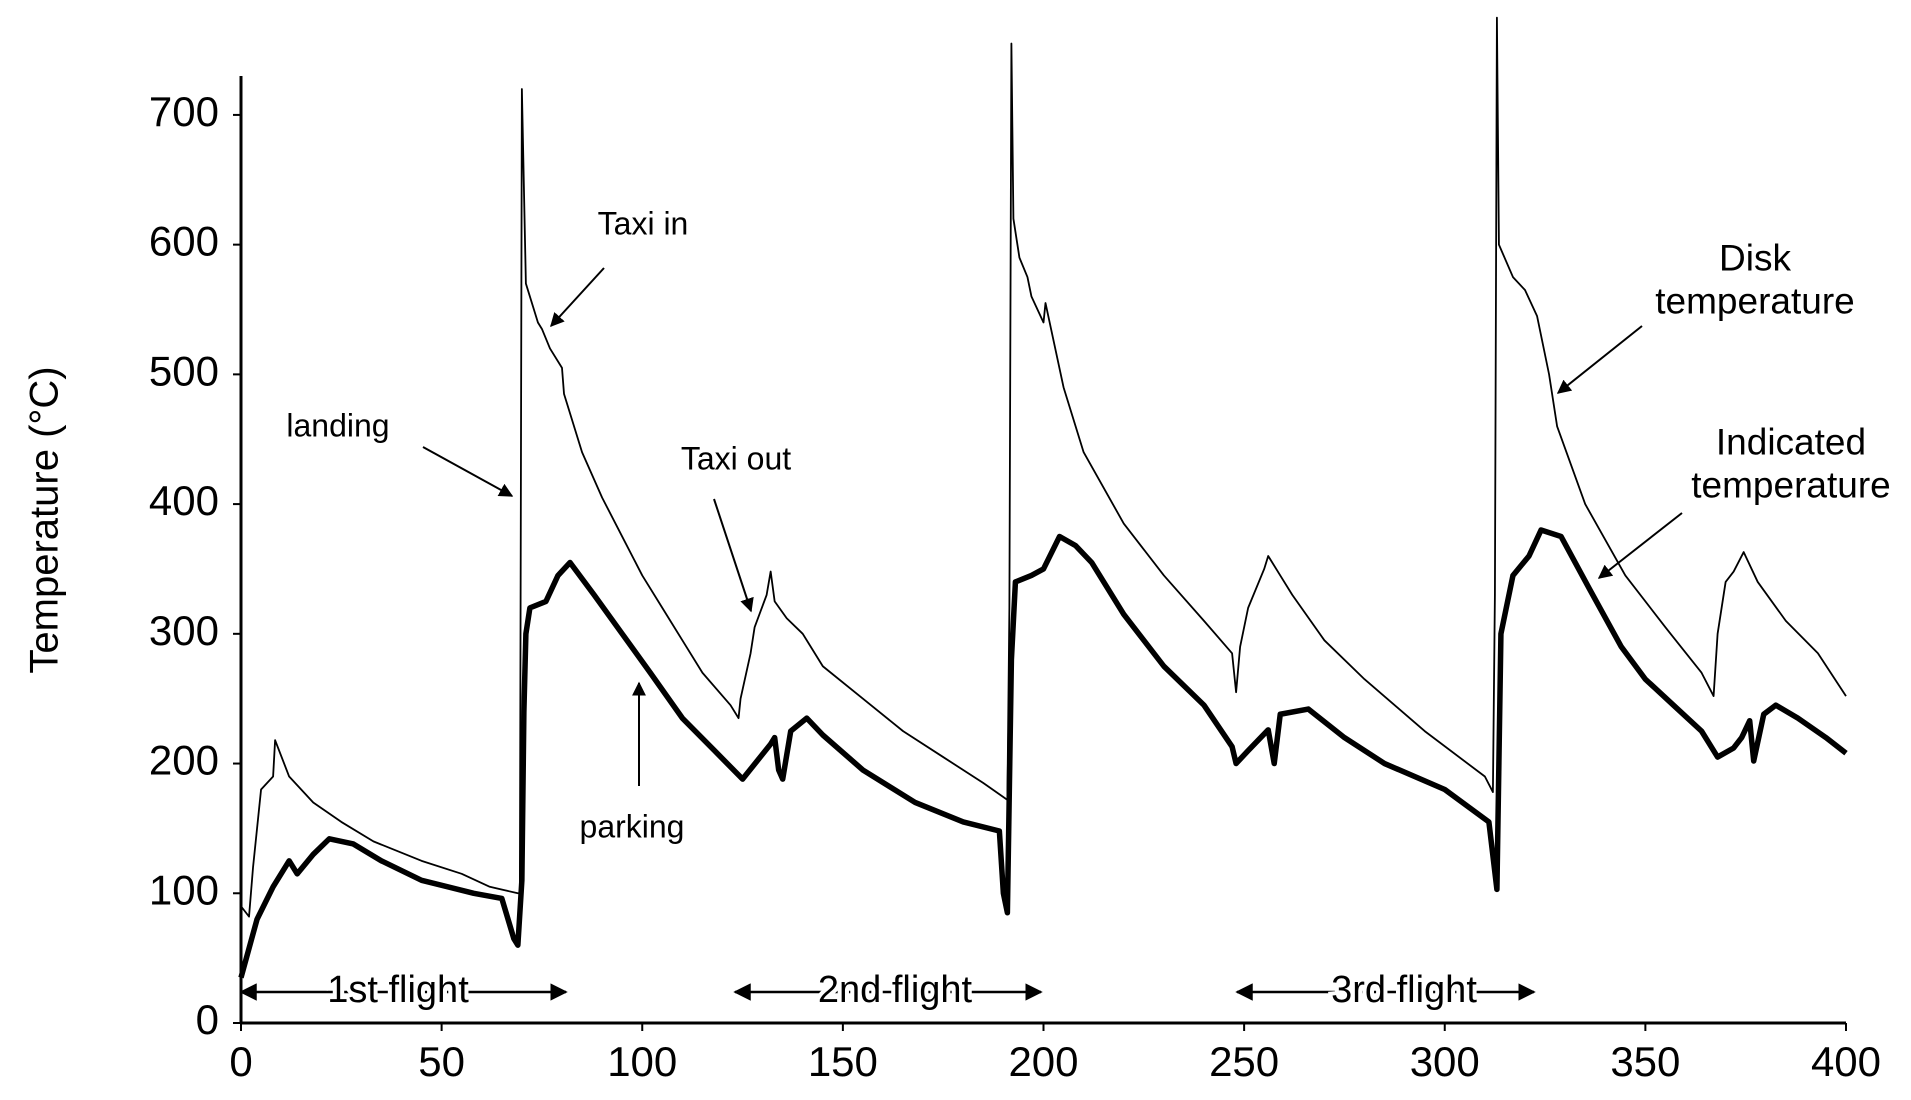  What do you see at coordinates (1791, 463) in the screenshot?
I see `series-label: Indicated temperature` at bounding box center [1791, 463].